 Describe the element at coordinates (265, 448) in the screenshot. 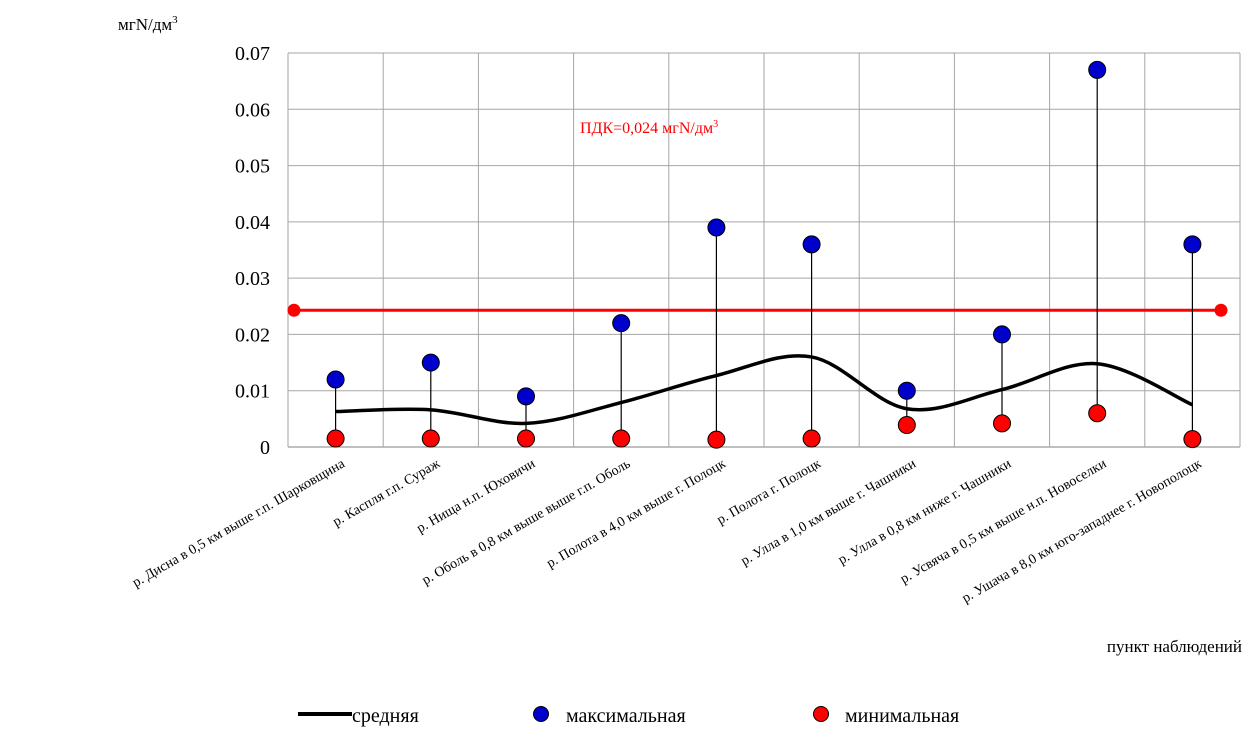

I see `y-tick-label: 0` at that location.